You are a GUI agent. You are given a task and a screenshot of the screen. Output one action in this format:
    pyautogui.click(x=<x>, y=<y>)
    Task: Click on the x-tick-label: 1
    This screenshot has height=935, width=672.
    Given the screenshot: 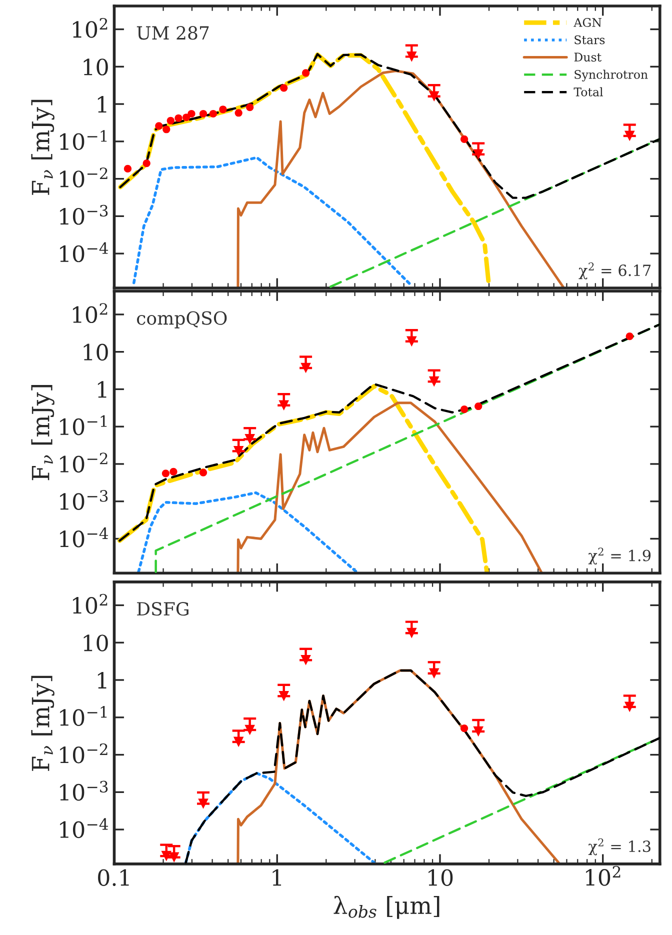 What is the action you would take?
    pyautogui.click(x=277, y=877)
    